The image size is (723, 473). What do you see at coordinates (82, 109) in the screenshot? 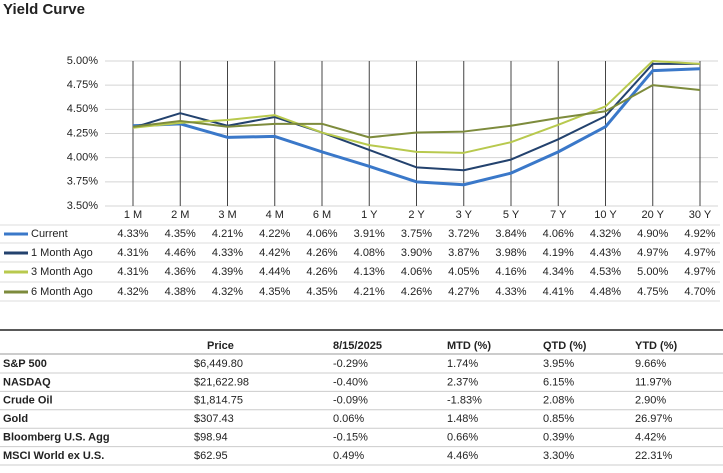
I see `y-tick-label: 4.50%` at bounding box center [82, 109].